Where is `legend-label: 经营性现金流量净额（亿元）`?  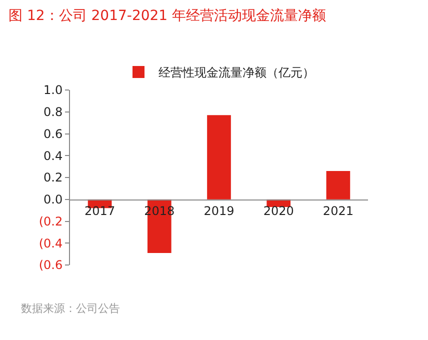 legend-label: 经营性现金流量净额（亿元） is located at coordinates (236, 73).